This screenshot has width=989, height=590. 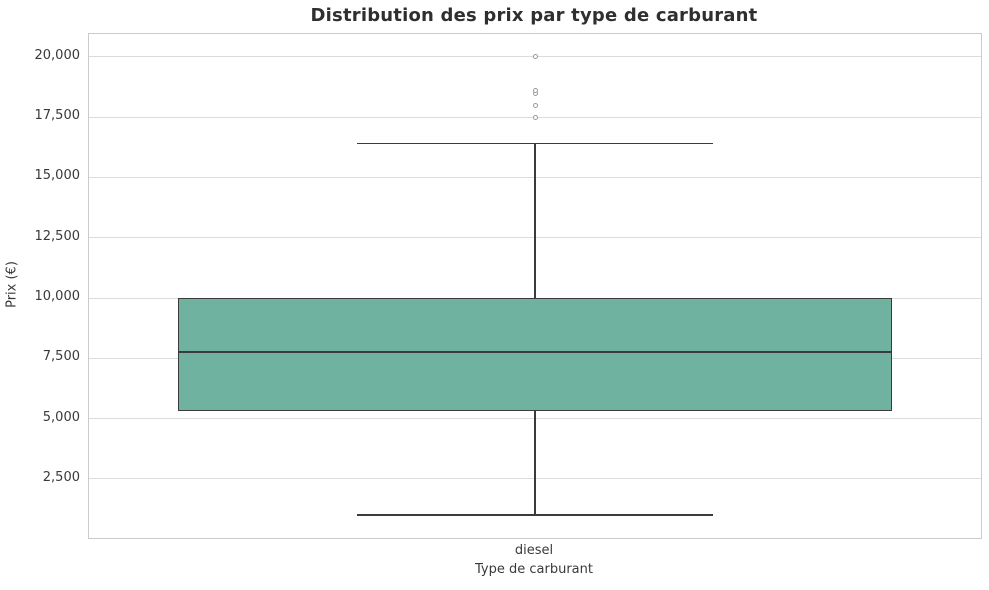 I want to click on y-tick-label: 15,000, so click(x=57, y=176).